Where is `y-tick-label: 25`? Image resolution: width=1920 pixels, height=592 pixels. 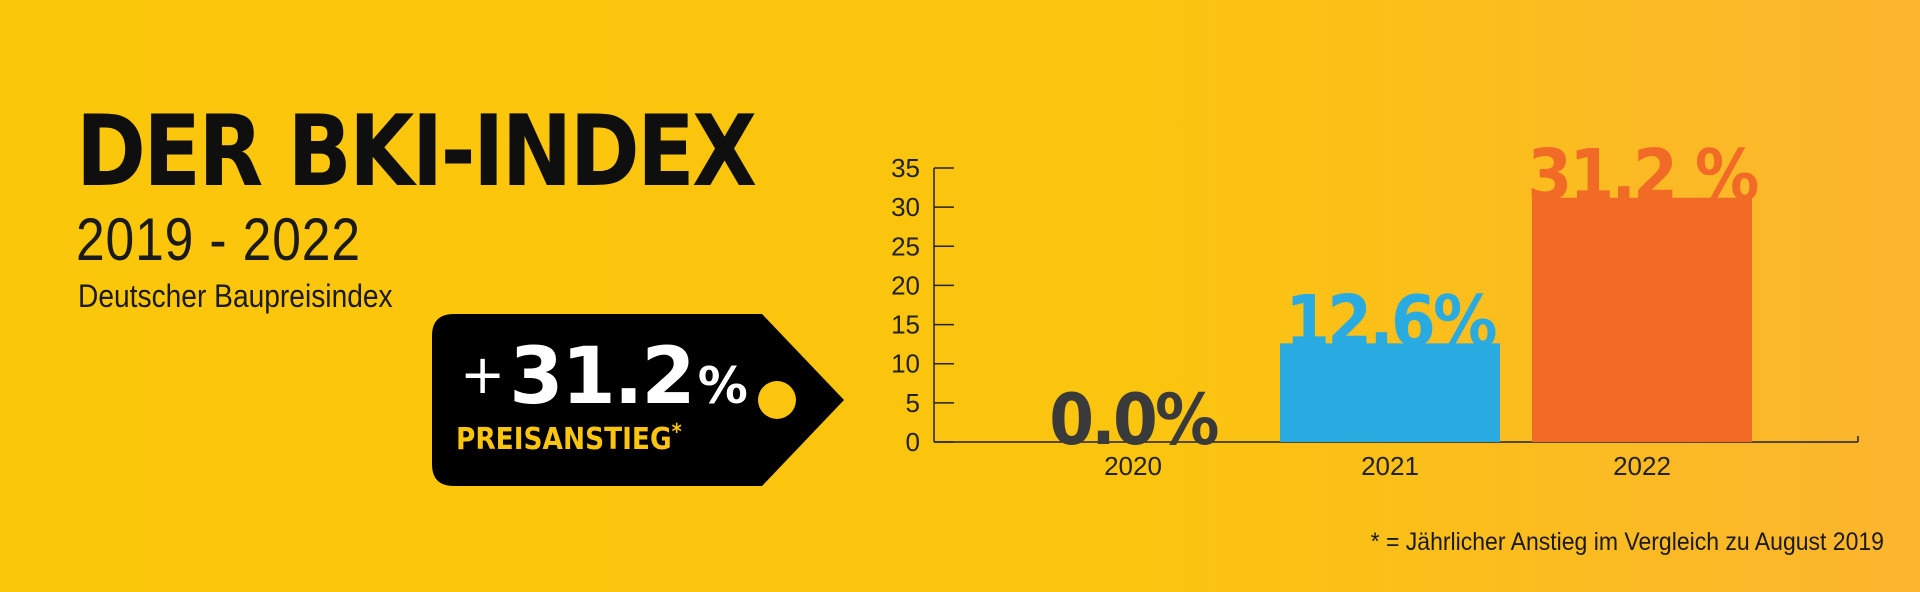 y-tick-label: 25 is located at coordinates (905, 246).